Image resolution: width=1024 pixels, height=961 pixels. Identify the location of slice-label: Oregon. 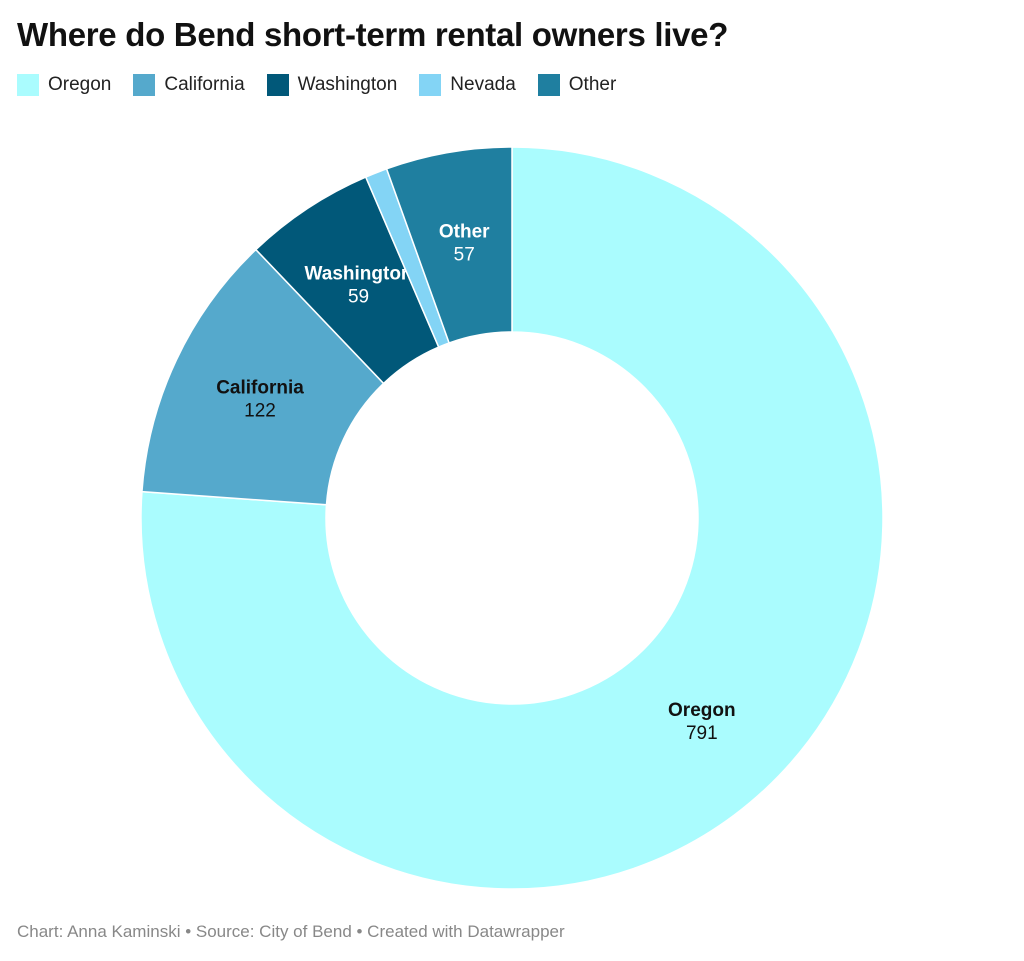
(702, 710).